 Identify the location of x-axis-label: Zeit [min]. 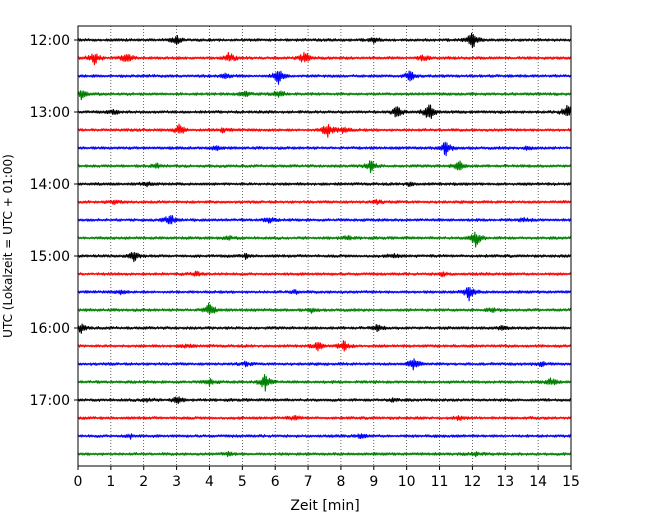
(324, 506).